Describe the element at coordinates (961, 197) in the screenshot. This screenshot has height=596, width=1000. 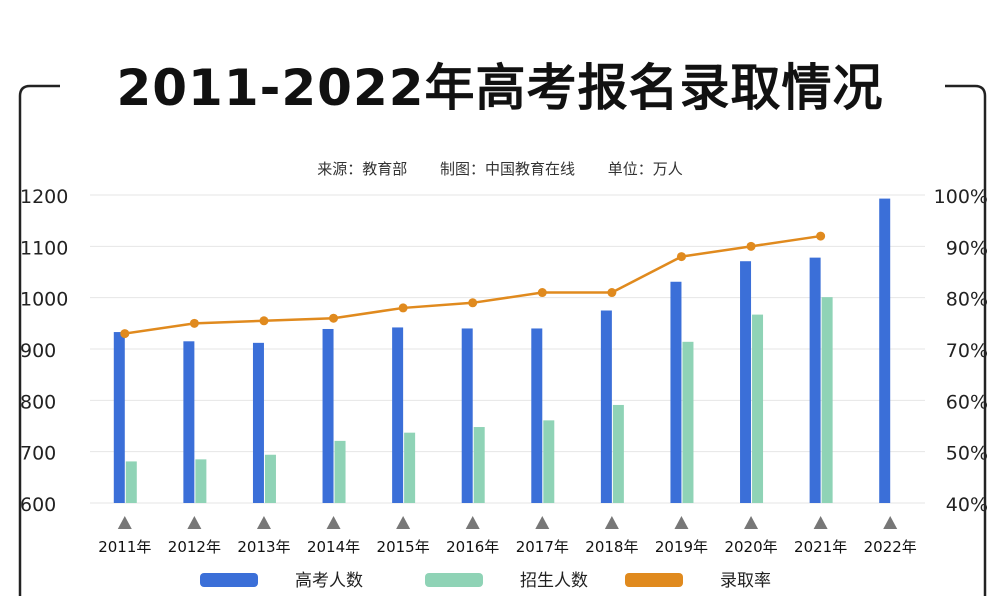
I see `y2-tick-label: 100%` at that location.